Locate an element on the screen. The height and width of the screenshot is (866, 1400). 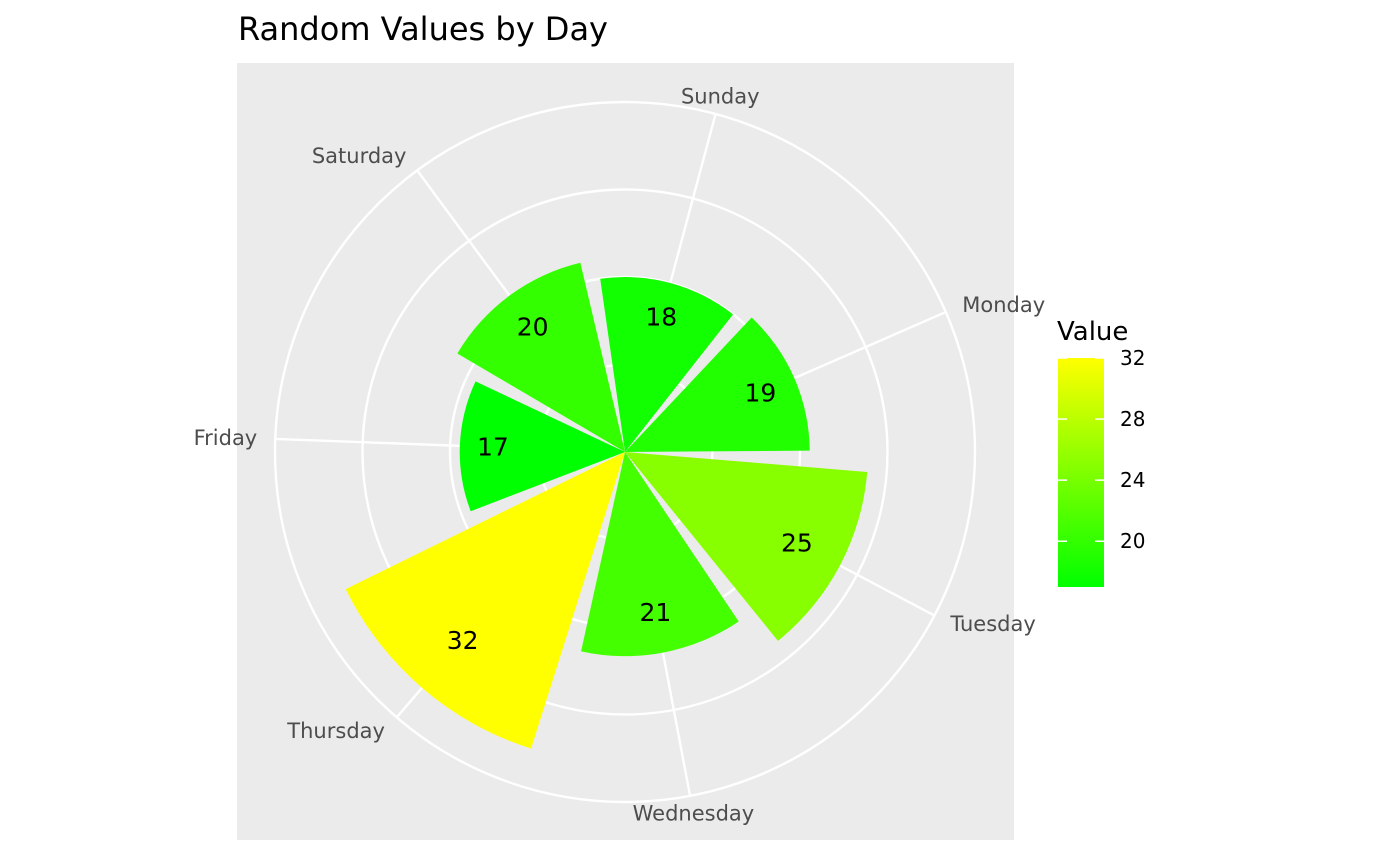
category-label-thursday: Thursday is located at coordinates (335, 731).